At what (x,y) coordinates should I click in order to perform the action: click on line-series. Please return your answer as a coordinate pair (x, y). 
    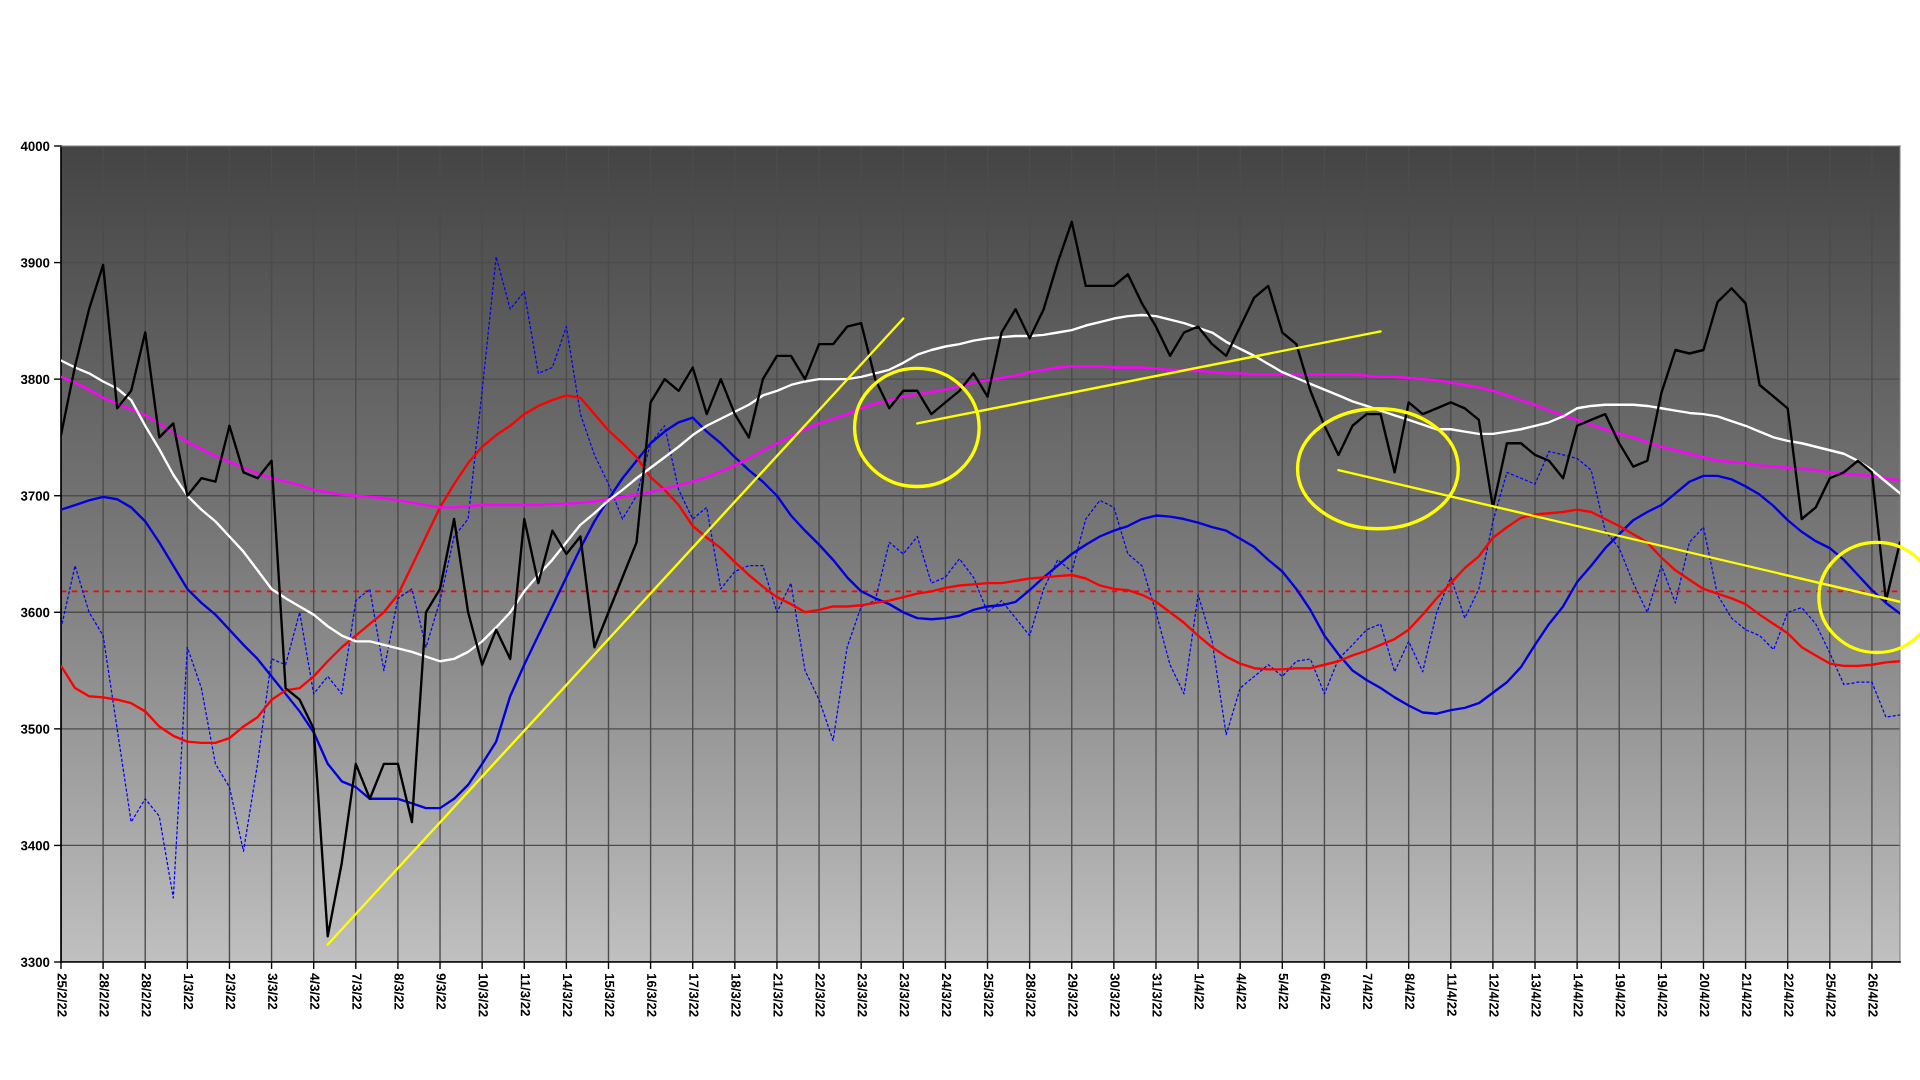
    Looking at the image, I should click on (980, 437).